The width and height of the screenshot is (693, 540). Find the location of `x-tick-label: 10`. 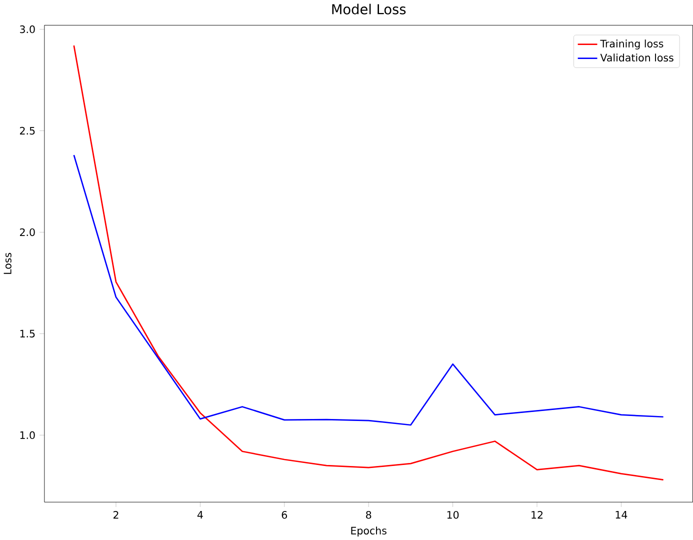

x-tick-label: 10 is located at coordinates (453, 514).